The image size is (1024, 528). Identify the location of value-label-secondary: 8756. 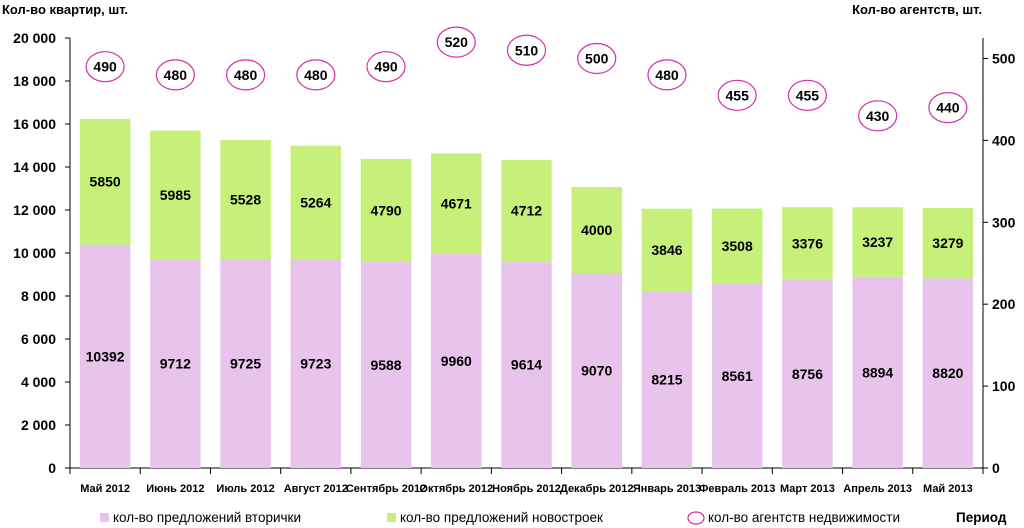
(807, 374).